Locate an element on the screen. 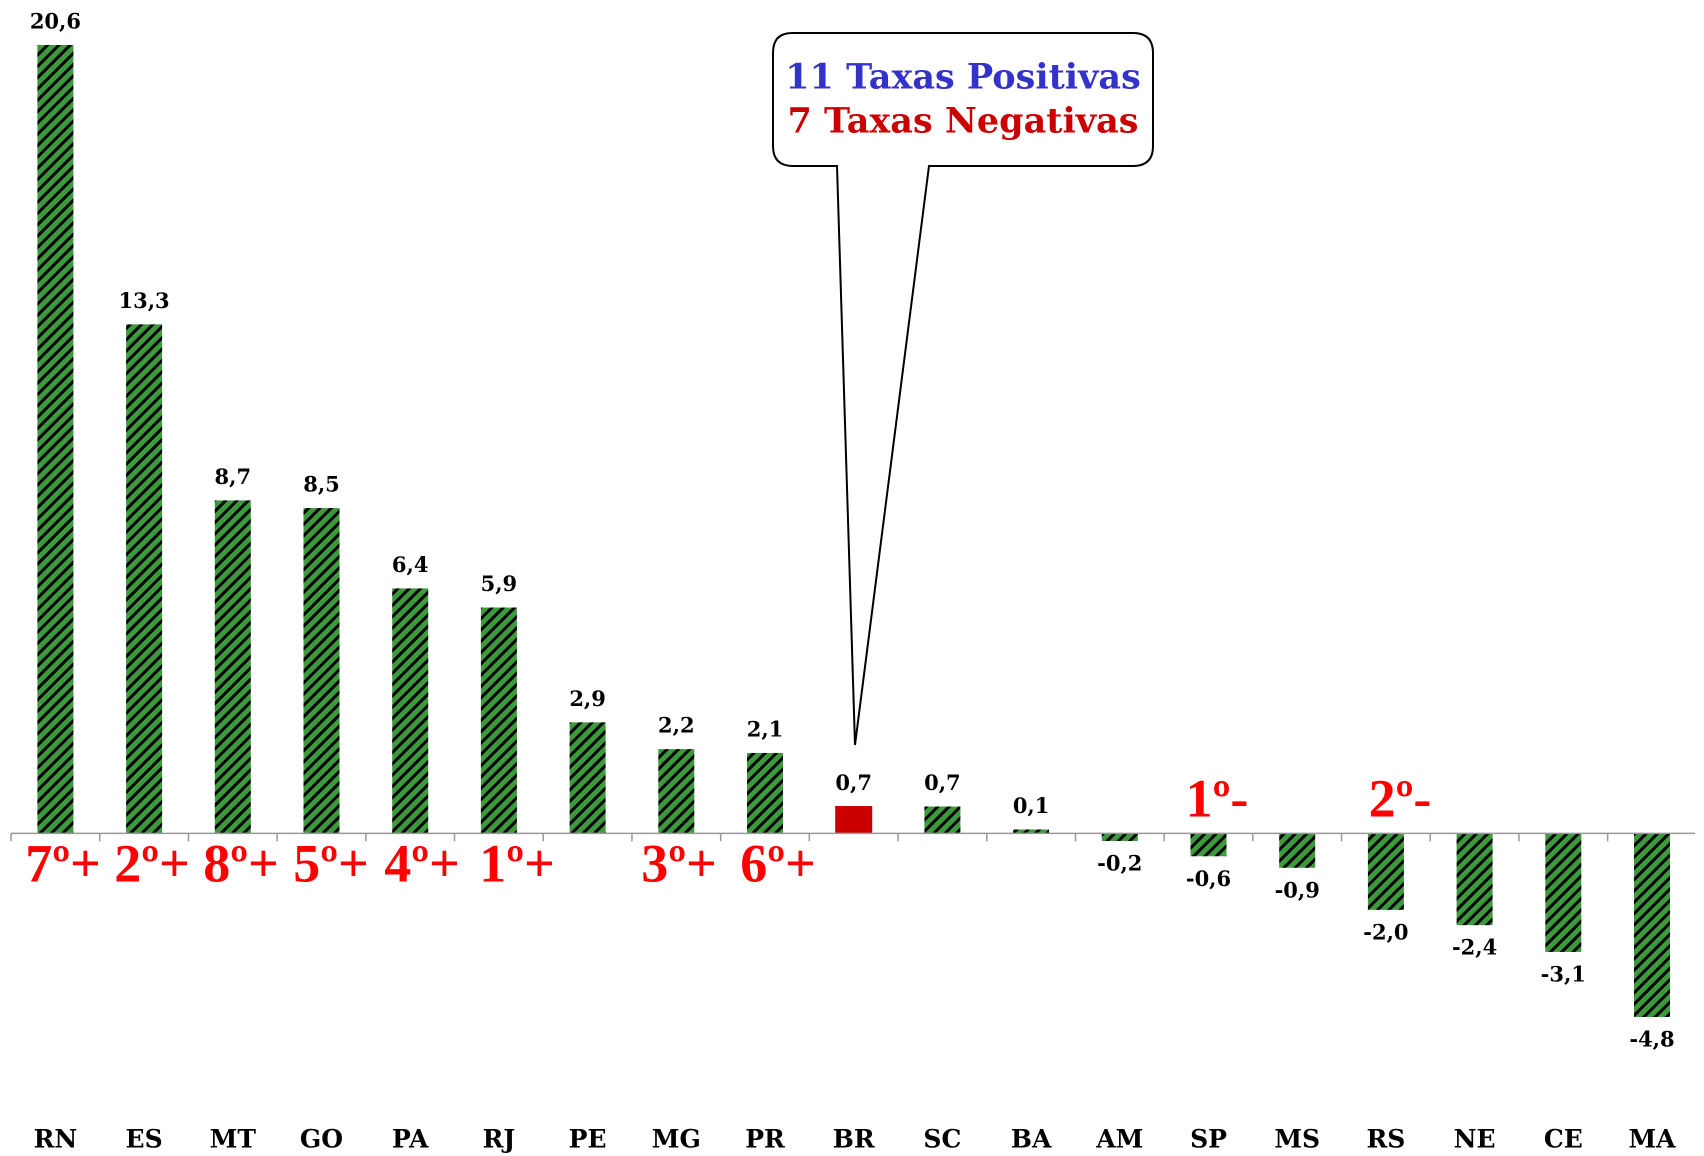 Image resolution: width=1704 pixels, height=1156 pixels. rank-annotation: 4º+ is located at coordinates (422, 863).